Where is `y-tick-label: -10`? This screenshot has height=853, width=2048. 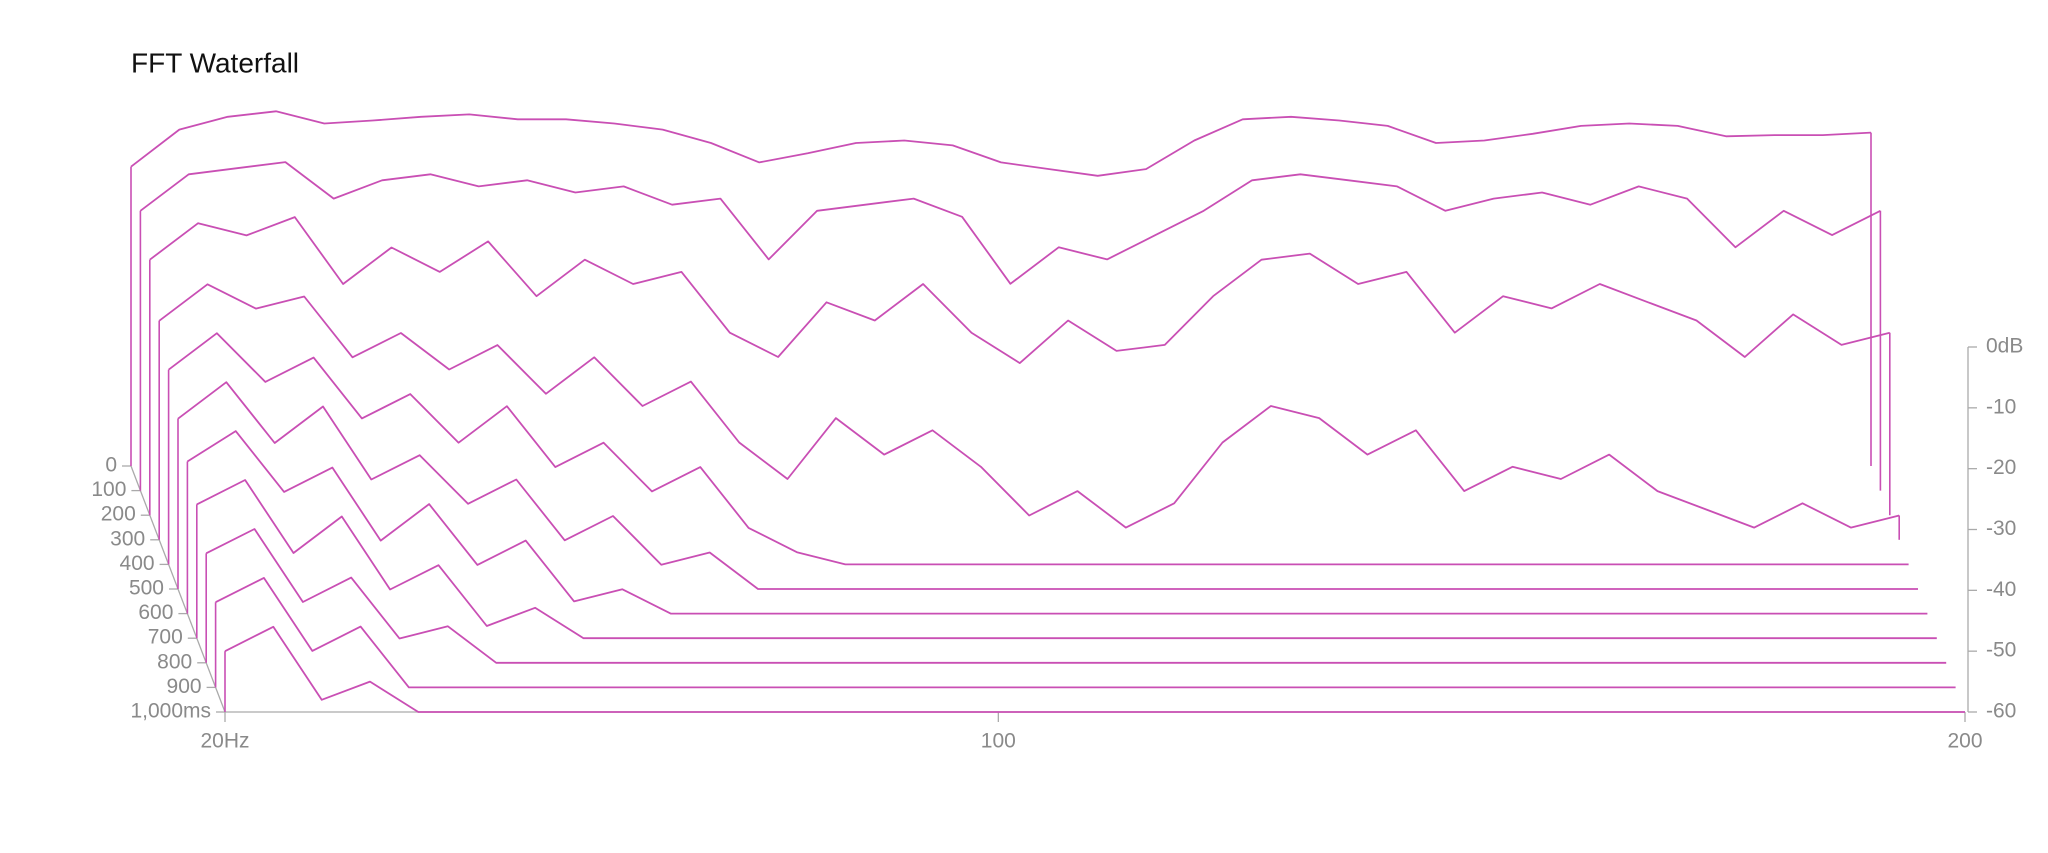
y-tick-label: -10 is located at coordinates (2001, 406).